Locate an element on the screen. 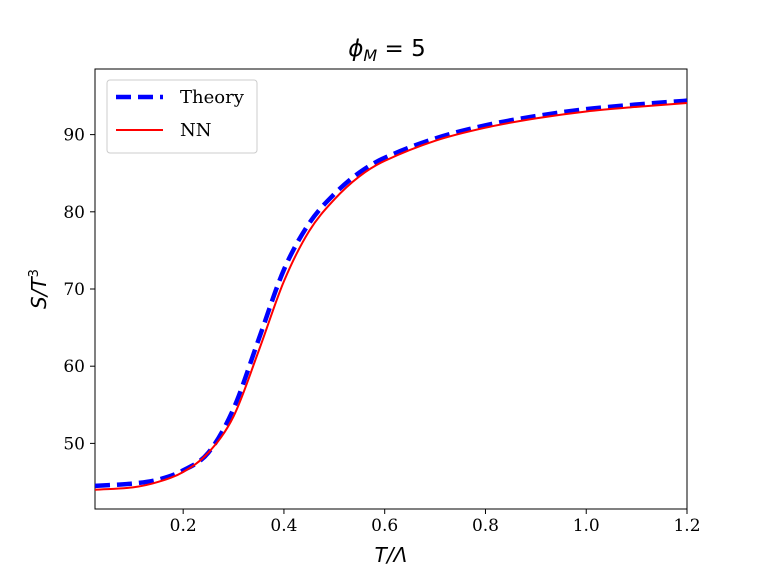 The width and height of the screenshot is (764, 573). x-tick-label: 0.8 is located at coordinates (485, 526).